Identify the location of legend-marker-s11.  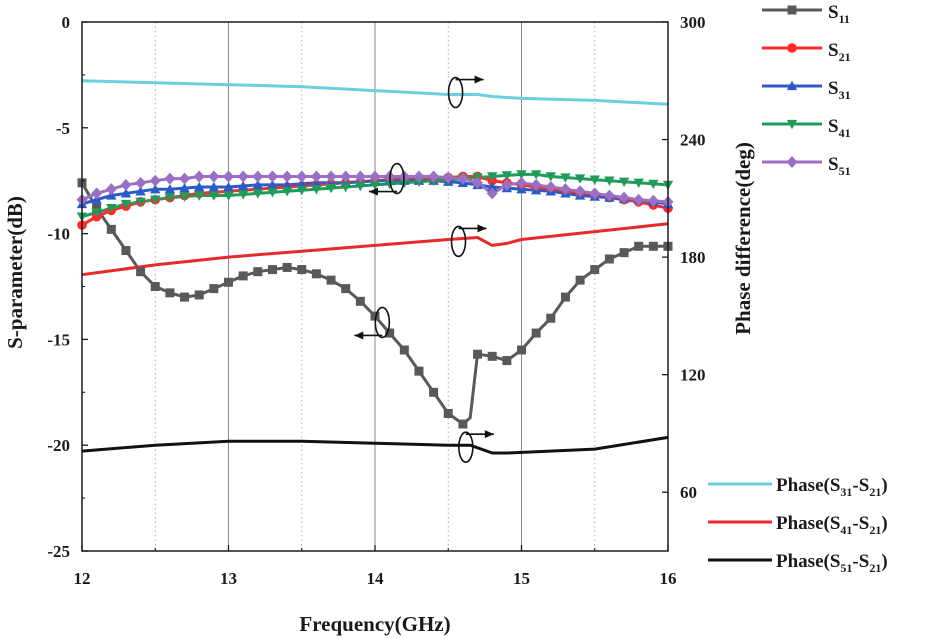
(792, 10).